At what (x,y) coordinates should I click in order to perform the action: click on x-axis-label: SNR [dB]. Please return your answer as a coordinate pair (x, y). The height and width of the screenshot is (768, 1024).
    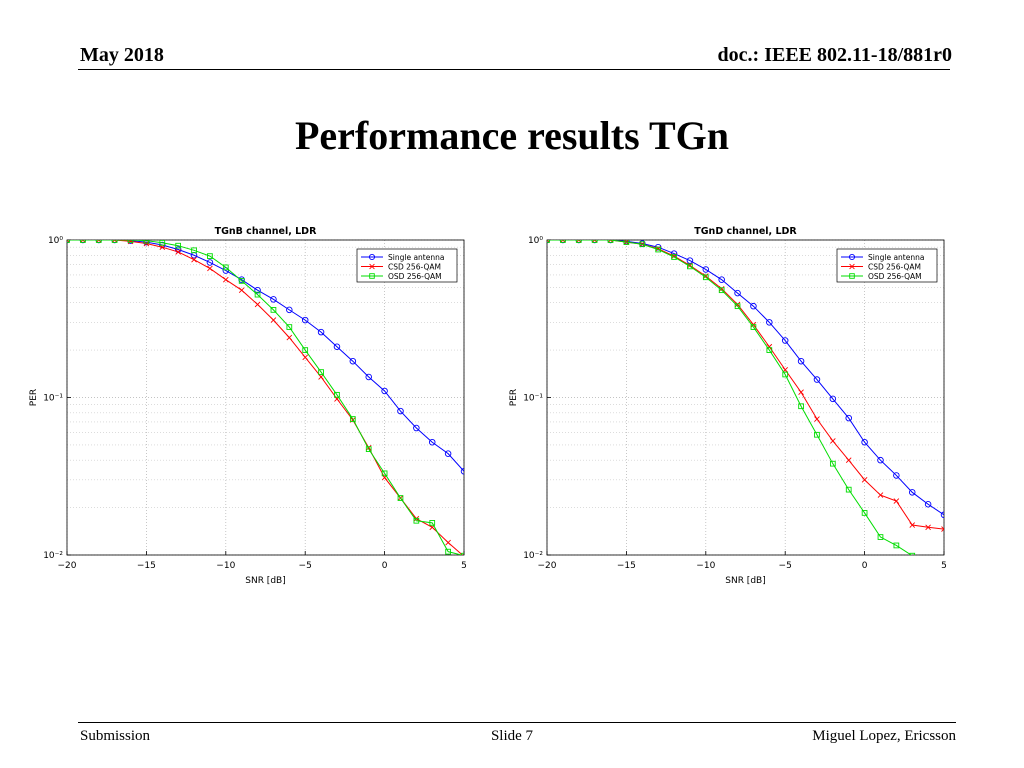
    Looking at the image, I should click on (745, 581).